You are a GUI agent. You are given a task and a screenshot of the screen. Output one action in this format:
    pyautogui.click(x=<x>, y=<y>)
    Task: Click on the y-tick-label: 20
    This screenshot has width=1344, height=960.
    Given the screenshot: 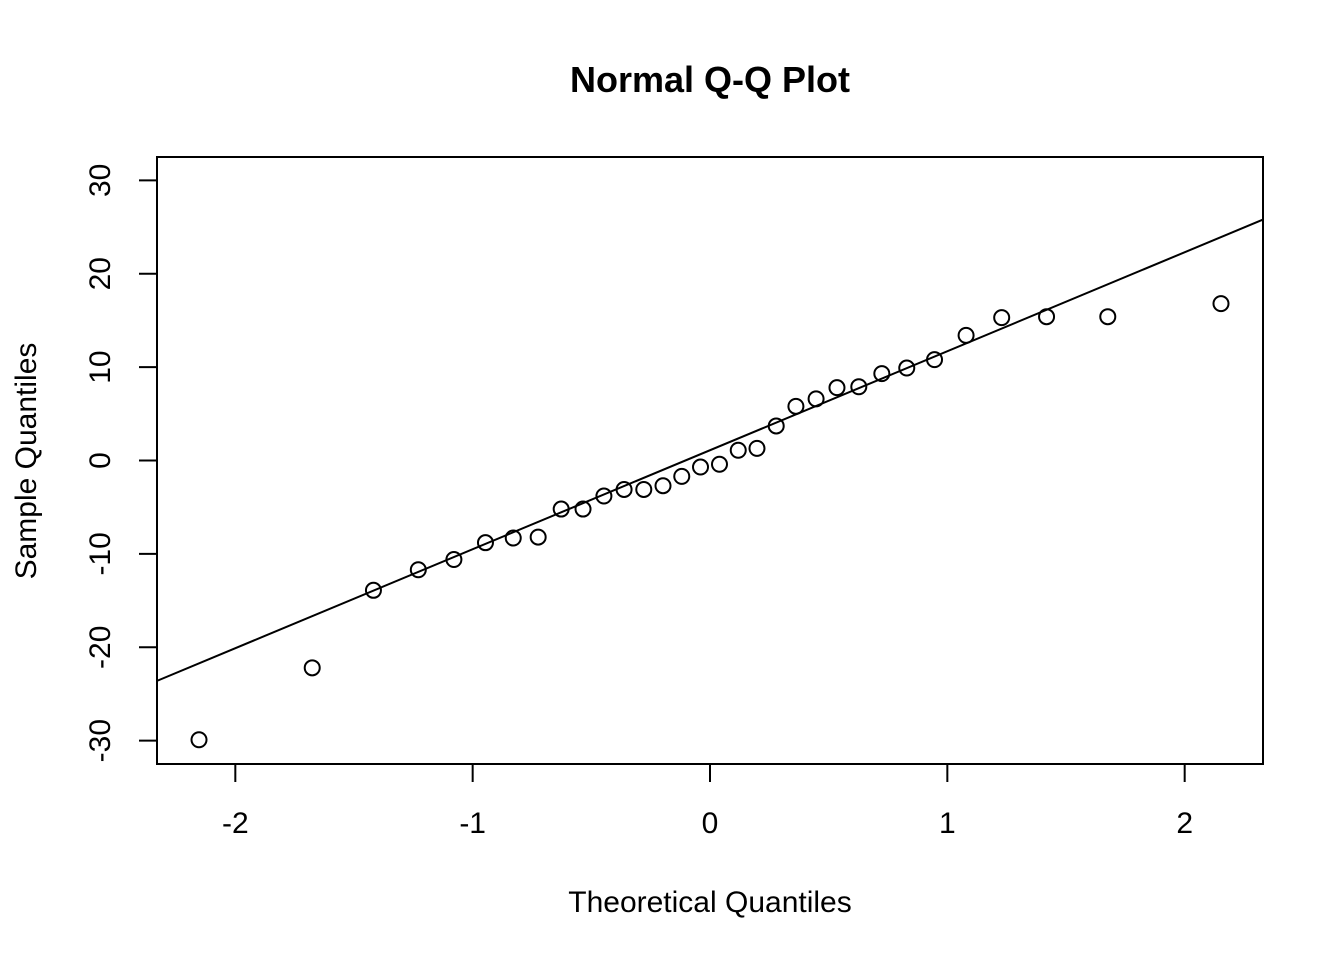 What is the action you would take?
    pyautogui.click(x=100, y=273)
    